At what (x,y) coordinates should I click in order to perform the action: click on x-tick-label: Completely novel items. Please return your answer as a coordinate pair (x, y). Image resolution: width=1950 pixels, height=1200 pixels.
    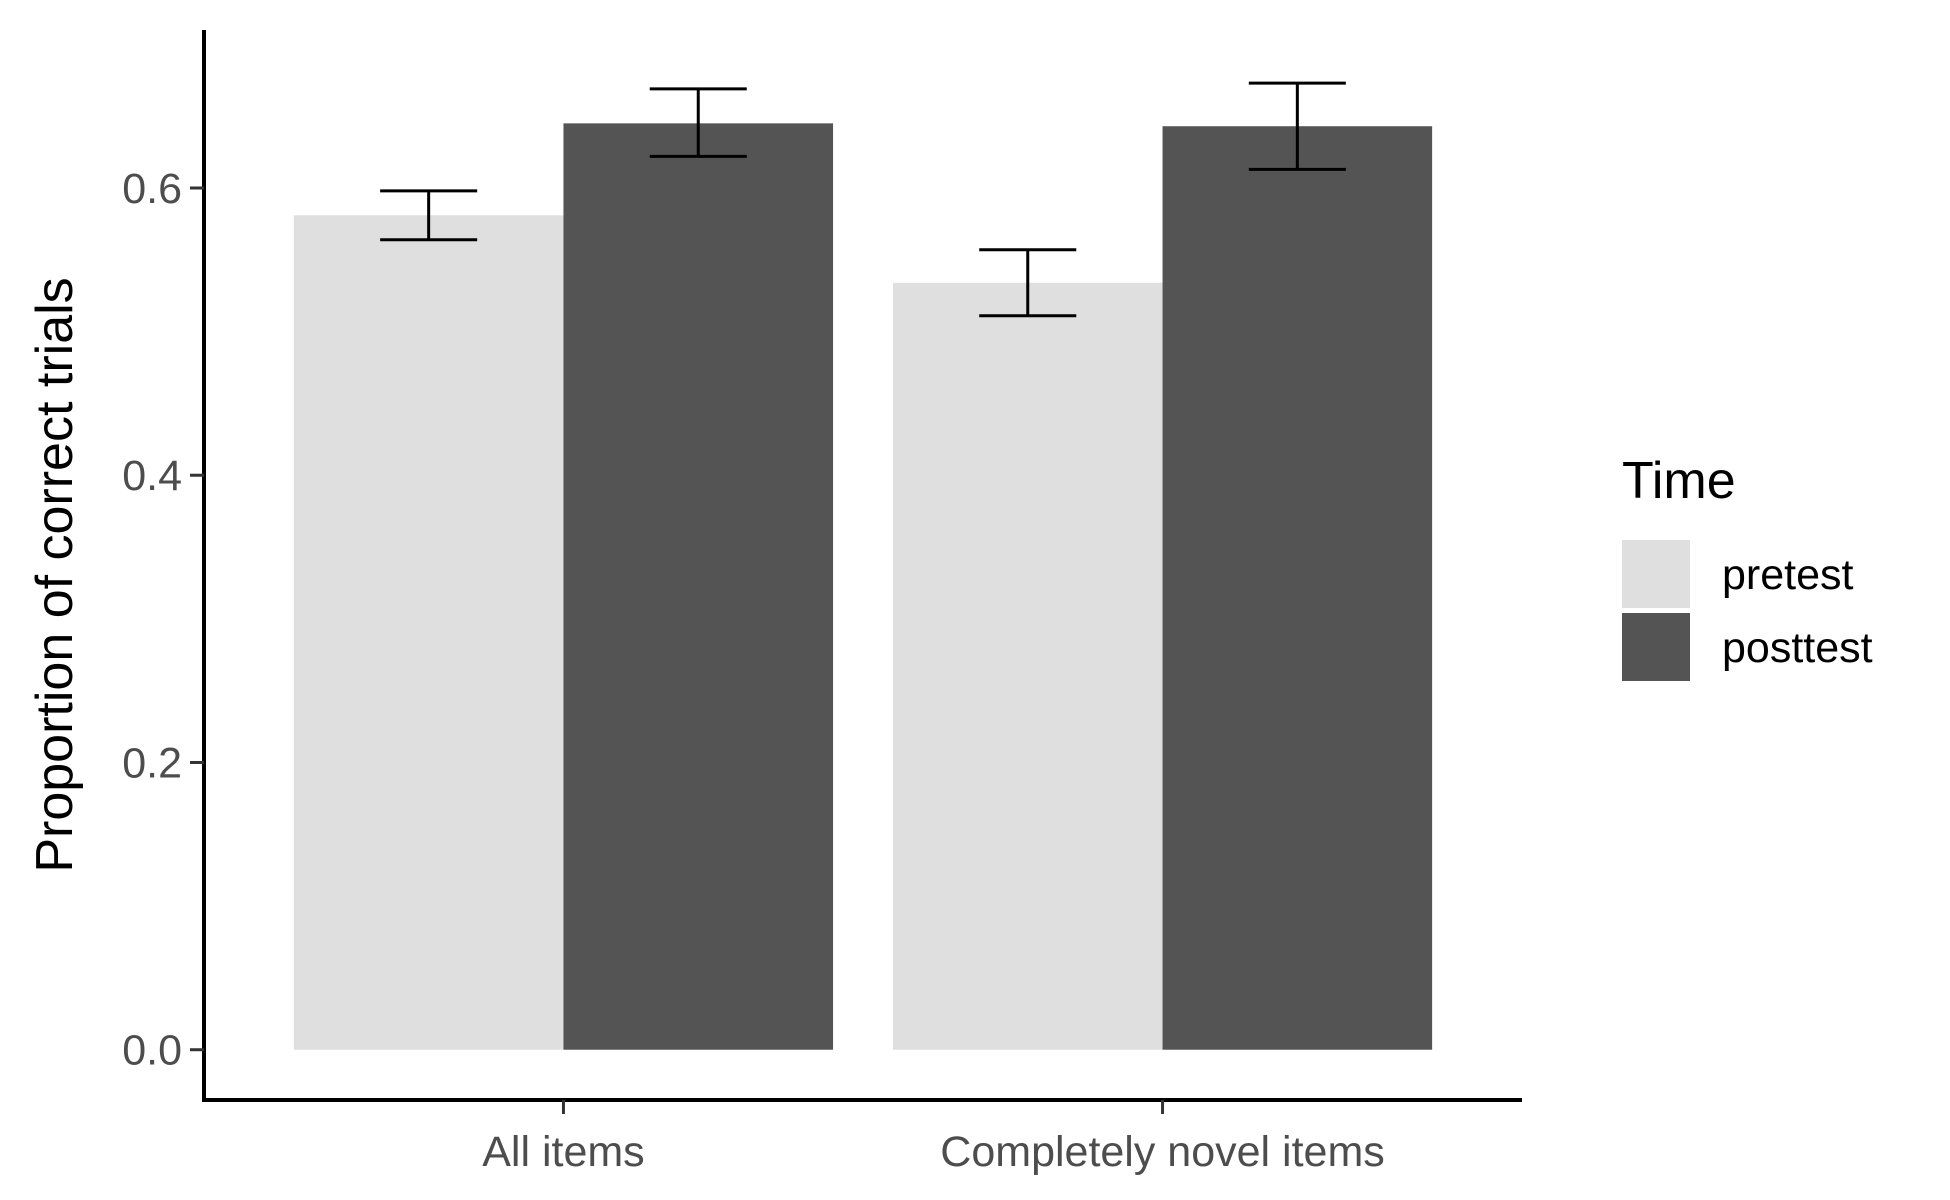
    Looking at the image, I should click on (1162, 1152).